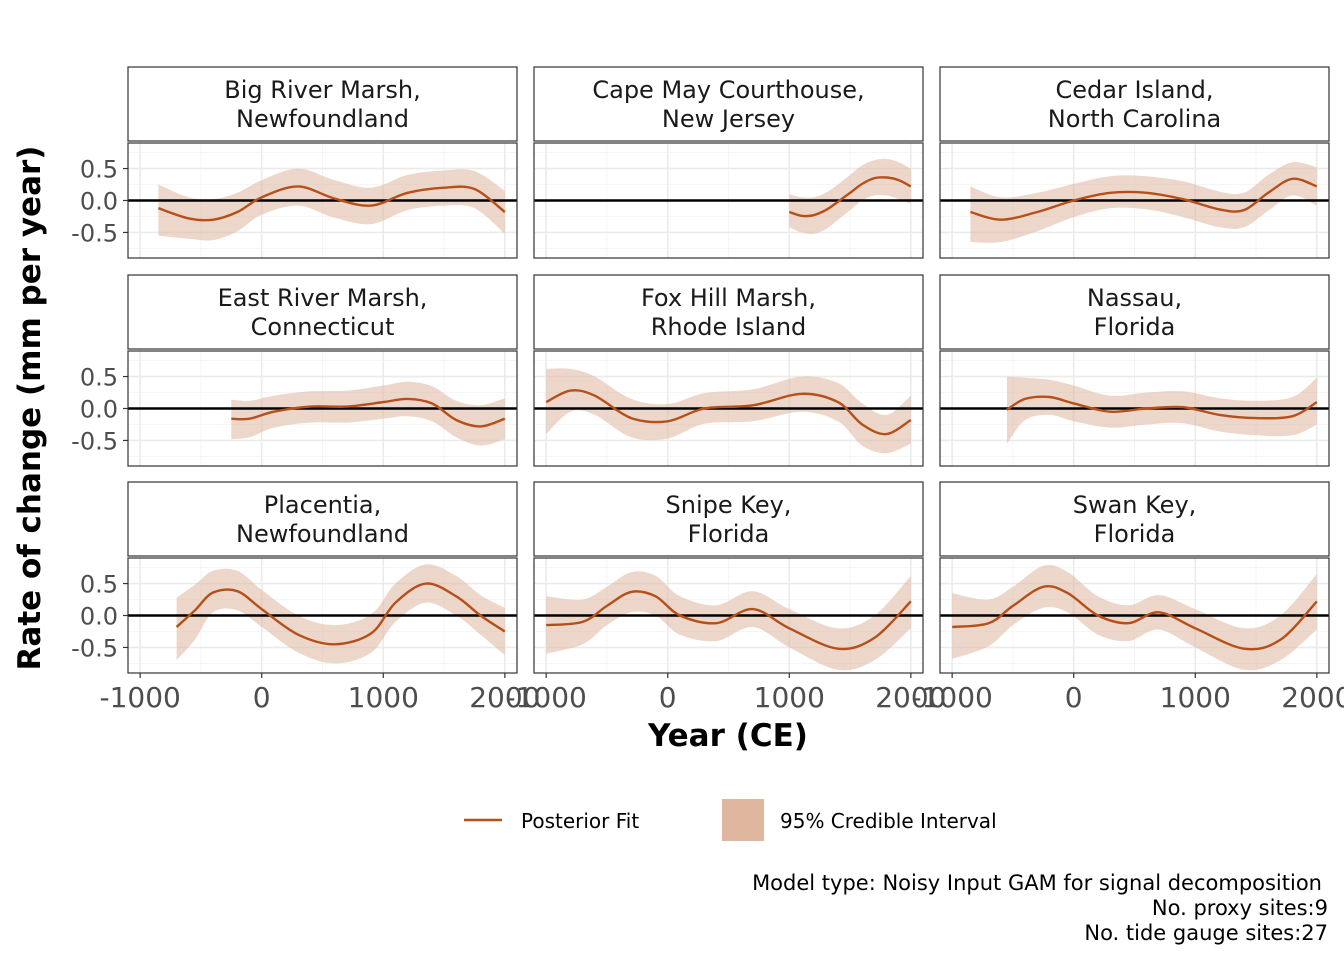  What do you see at coordinates (727, 736) in the screenshot?
I see `x-axis-title: Year (CE)` at bounding box center [727, 736].